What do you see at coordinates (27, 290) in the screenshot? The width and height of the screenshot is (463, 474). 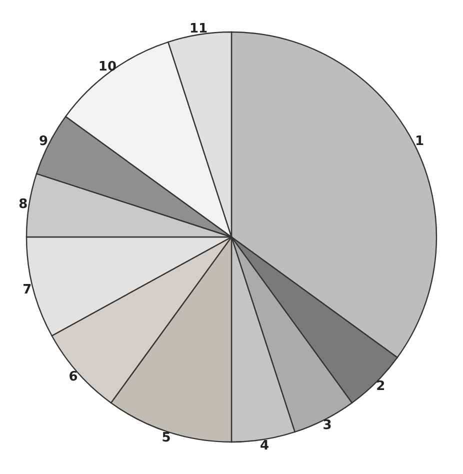 I see `slice-label: 7` at bounding box center [27, 290].